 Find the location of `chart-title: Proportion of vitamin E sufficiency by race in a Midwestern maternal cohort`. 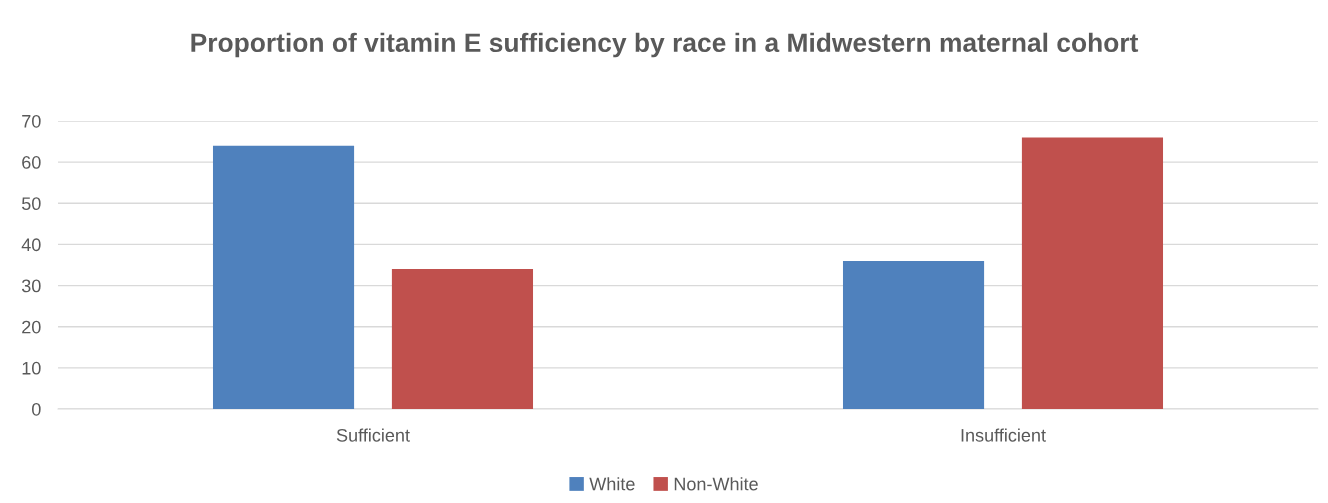

chart-title: Proportion of vitamin E sufficiency by race in a Midwestern maternal cohort is located at coordinates (665, 45).